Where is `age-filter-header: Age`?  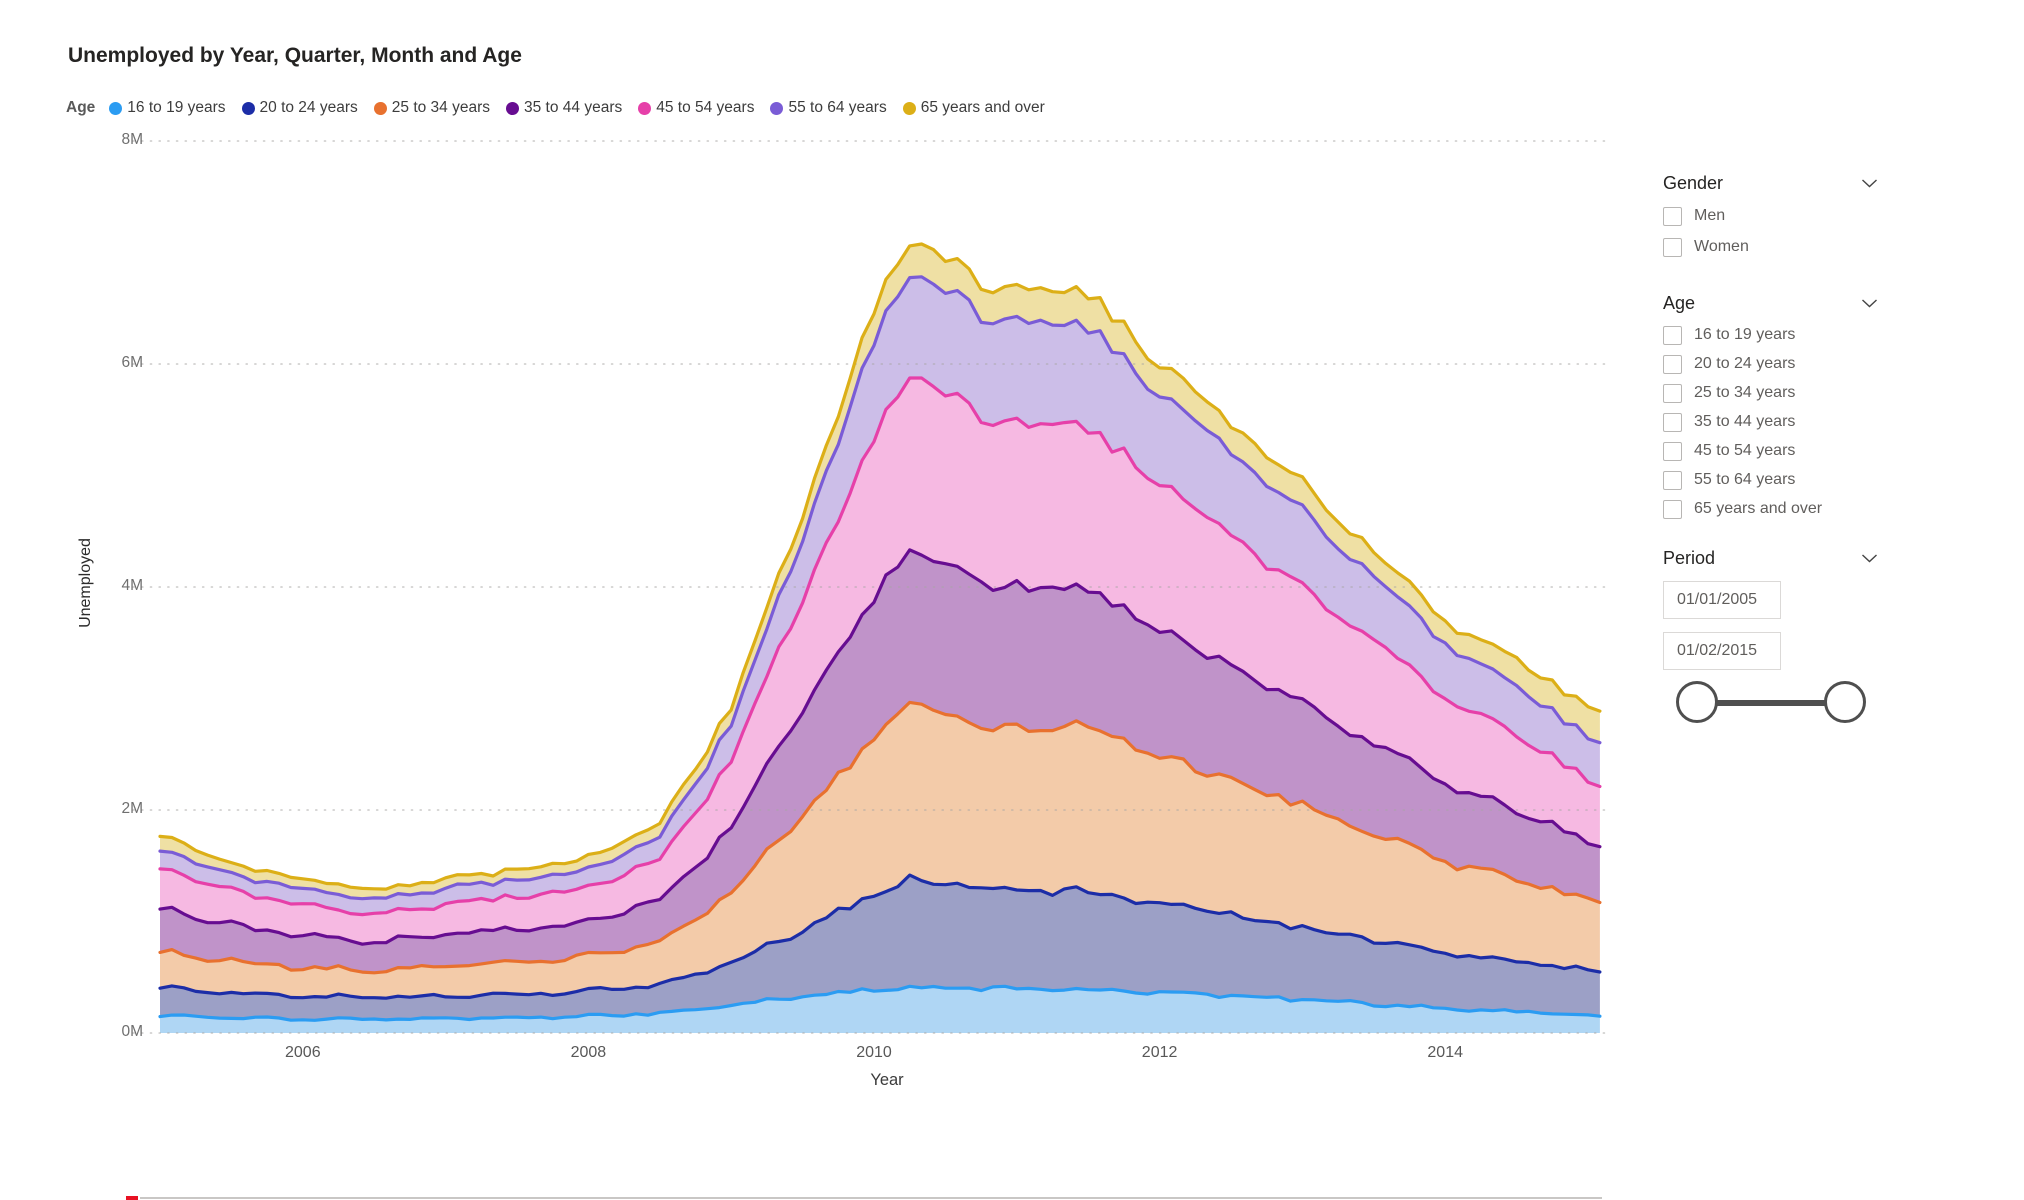
age-filter-header: Age is located at coordinates (1770, 303).